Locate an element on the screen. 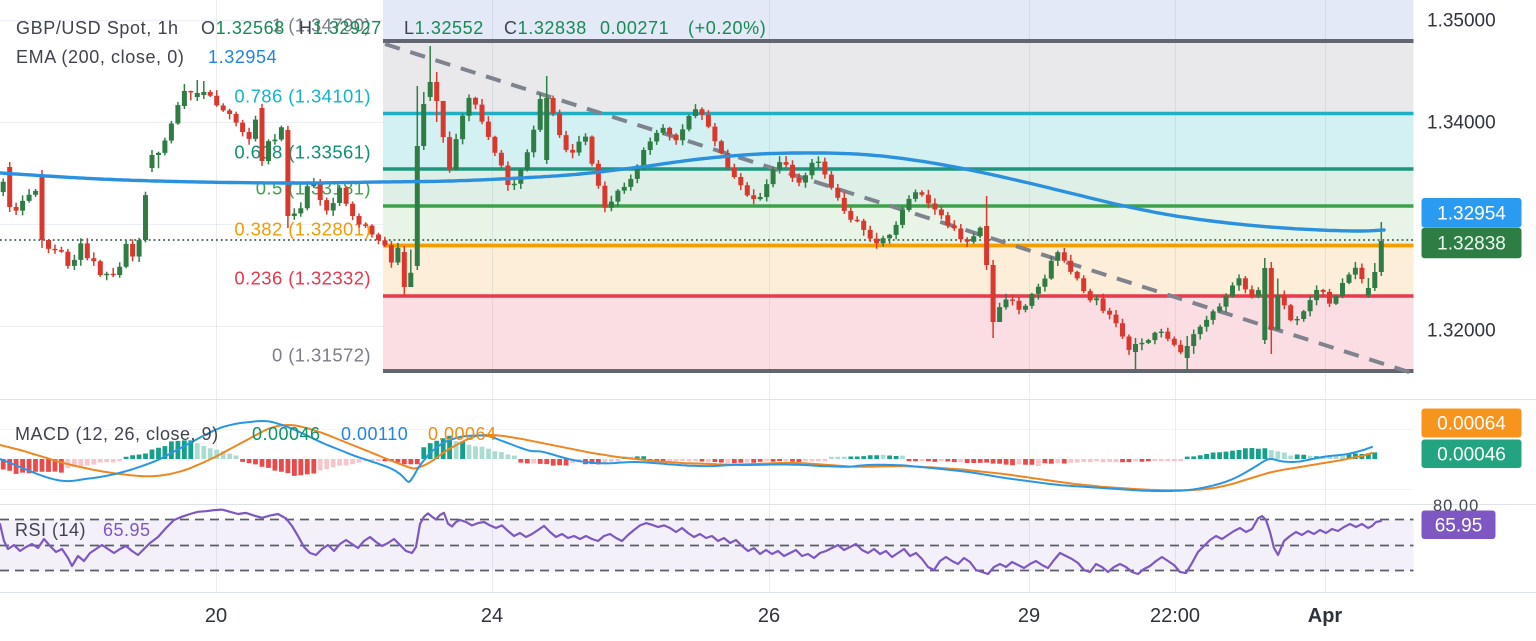 The image size is (1536, 641). svg-text: 1 (1.34790) is located at coordinates (321, 25).